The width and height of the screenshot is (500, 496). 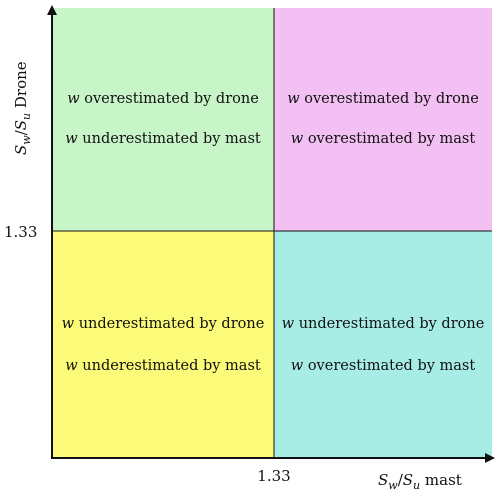 What do you see at coordinates (163, 324) in the screenshot?
I see `bottom-left-line-1: w underestimated by drone` at bounding box center [163, 324].